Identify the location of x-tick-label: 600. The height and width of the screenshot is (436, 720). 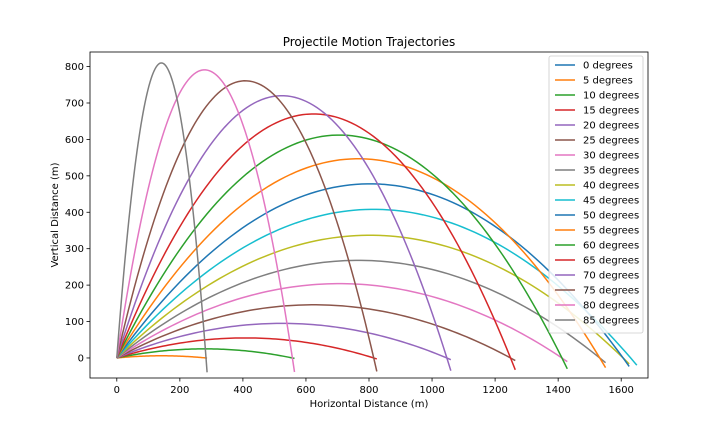
(305, 390).